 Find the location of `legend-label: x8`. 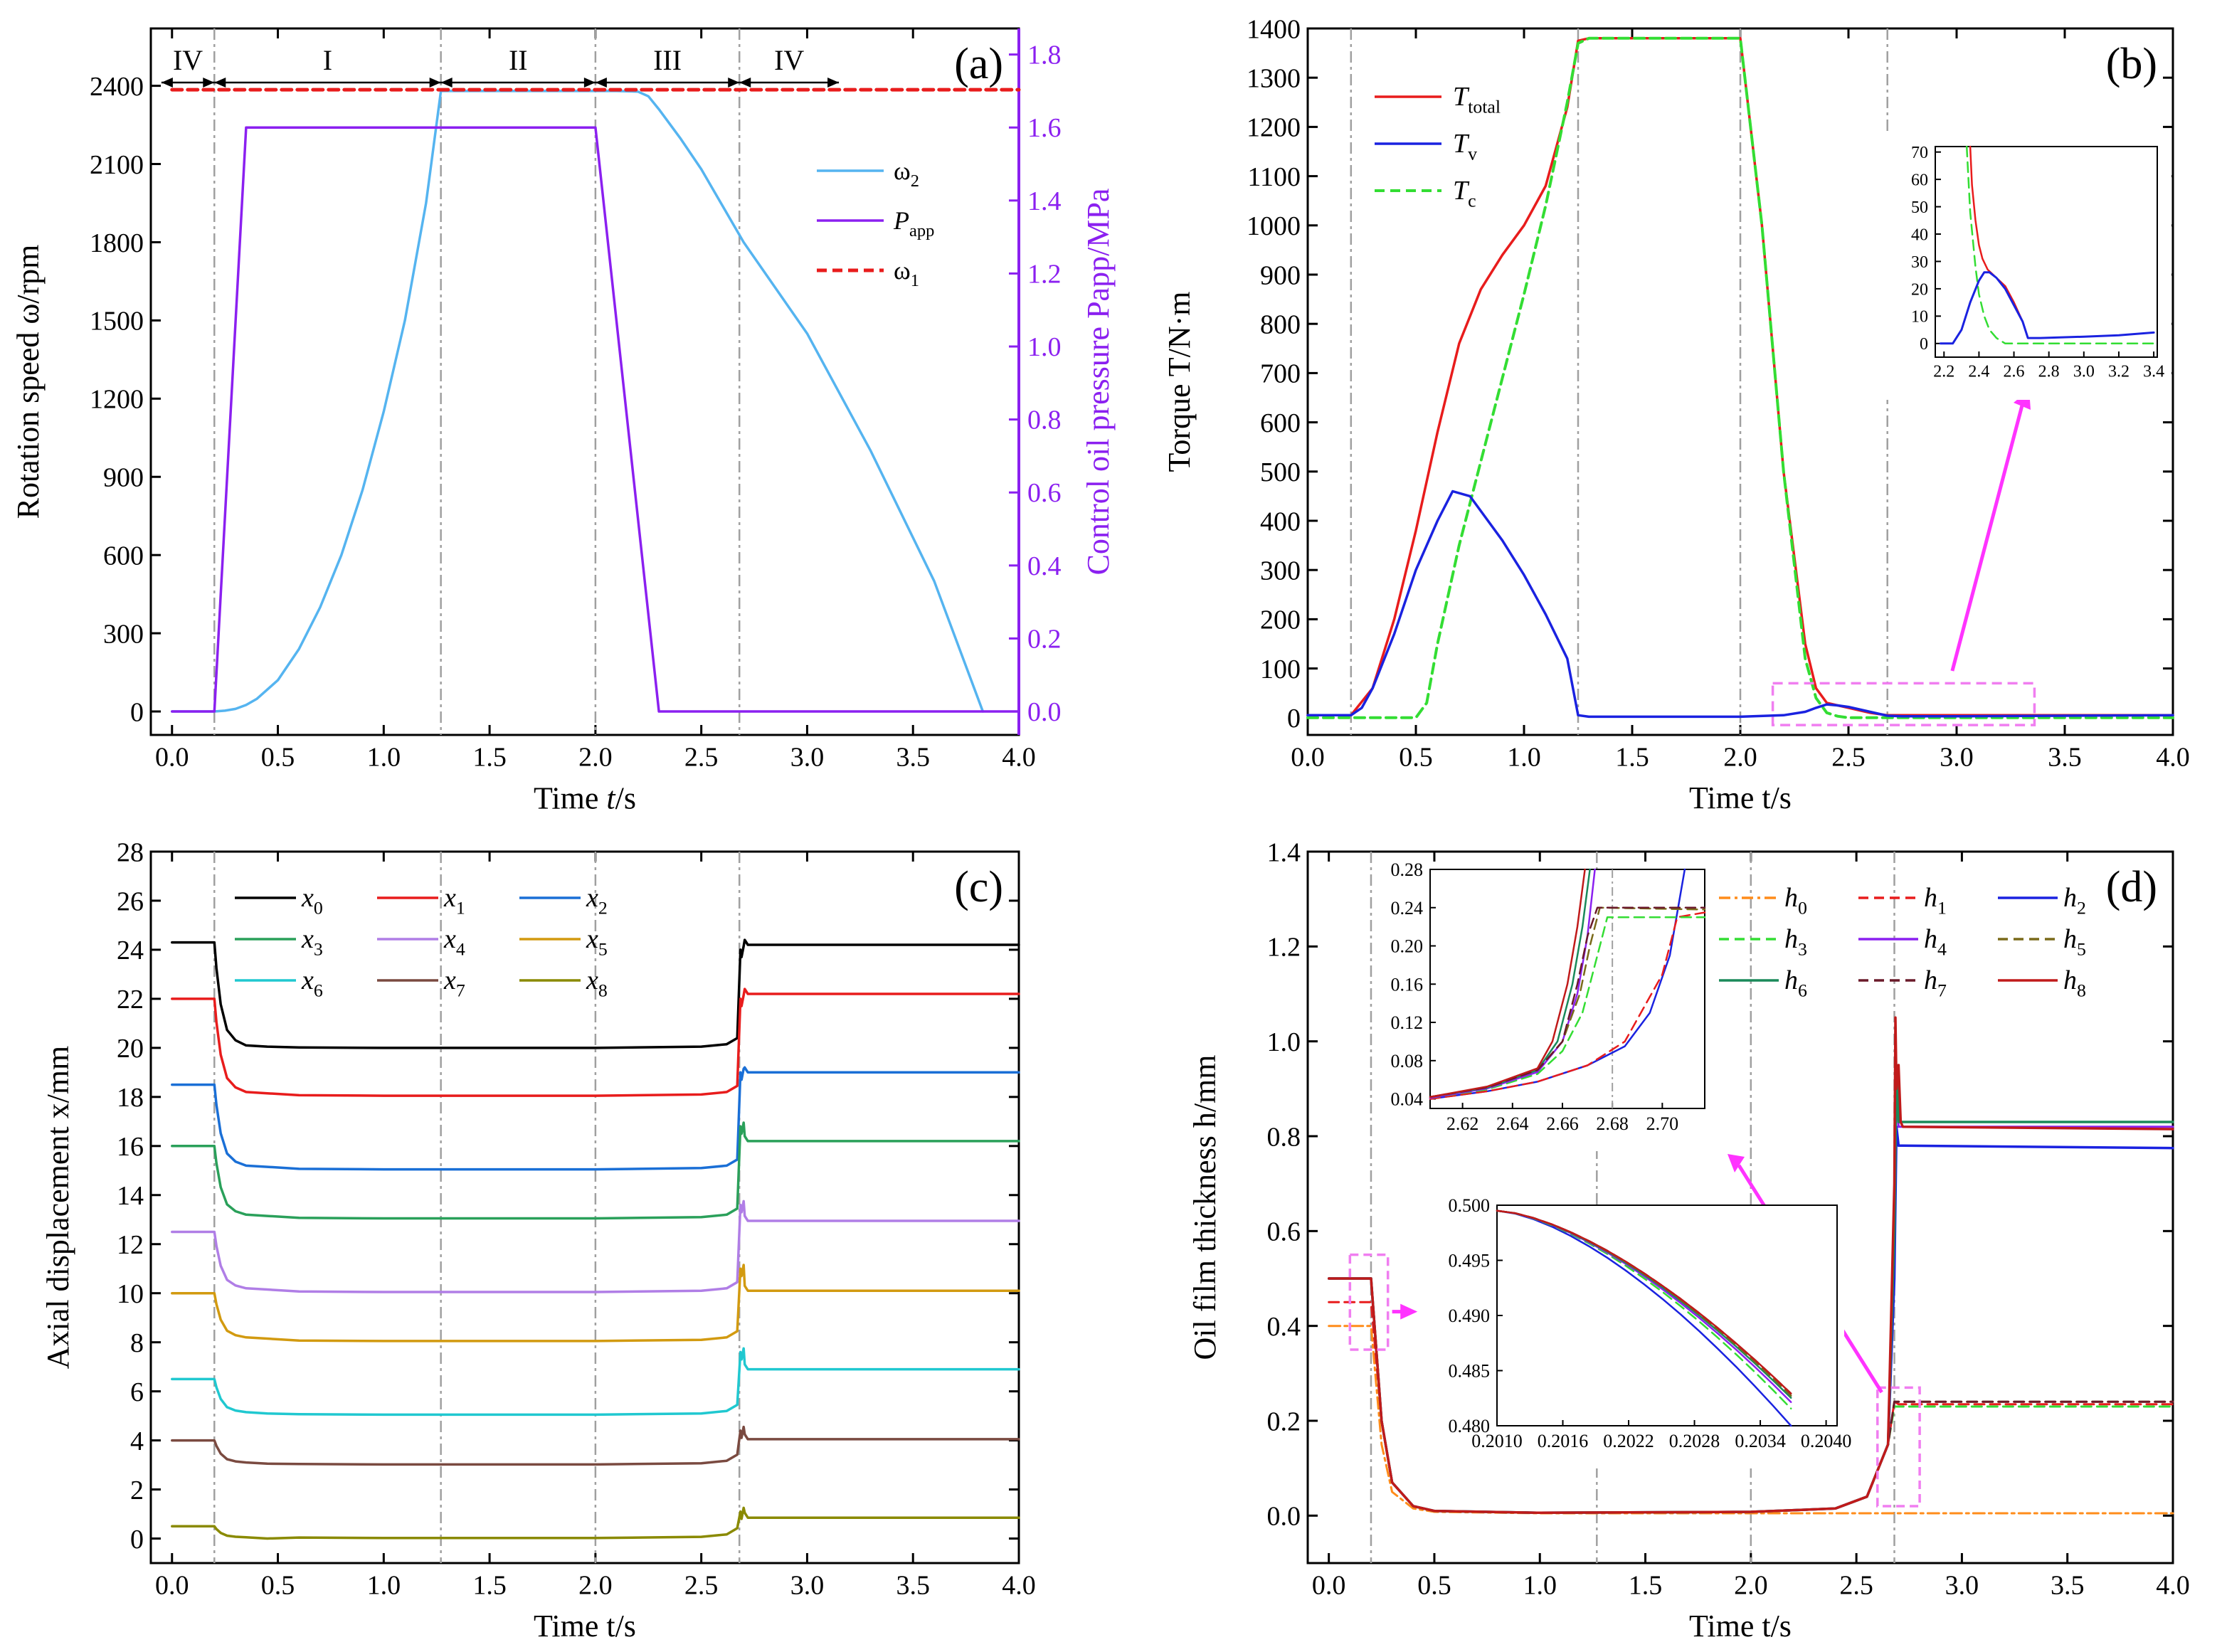

legend-label: x8 is located at coordinates (597, 983).